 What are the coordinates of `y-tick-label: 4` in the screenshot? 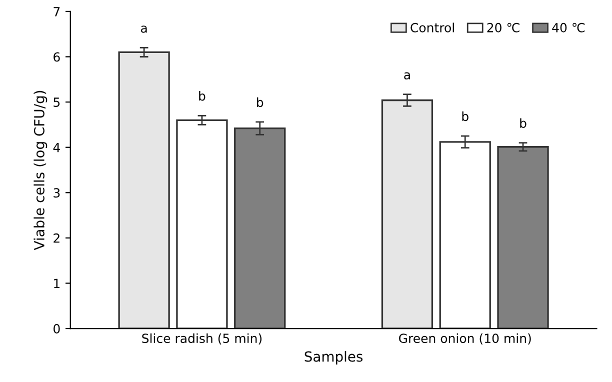 It's located at (56, 147).